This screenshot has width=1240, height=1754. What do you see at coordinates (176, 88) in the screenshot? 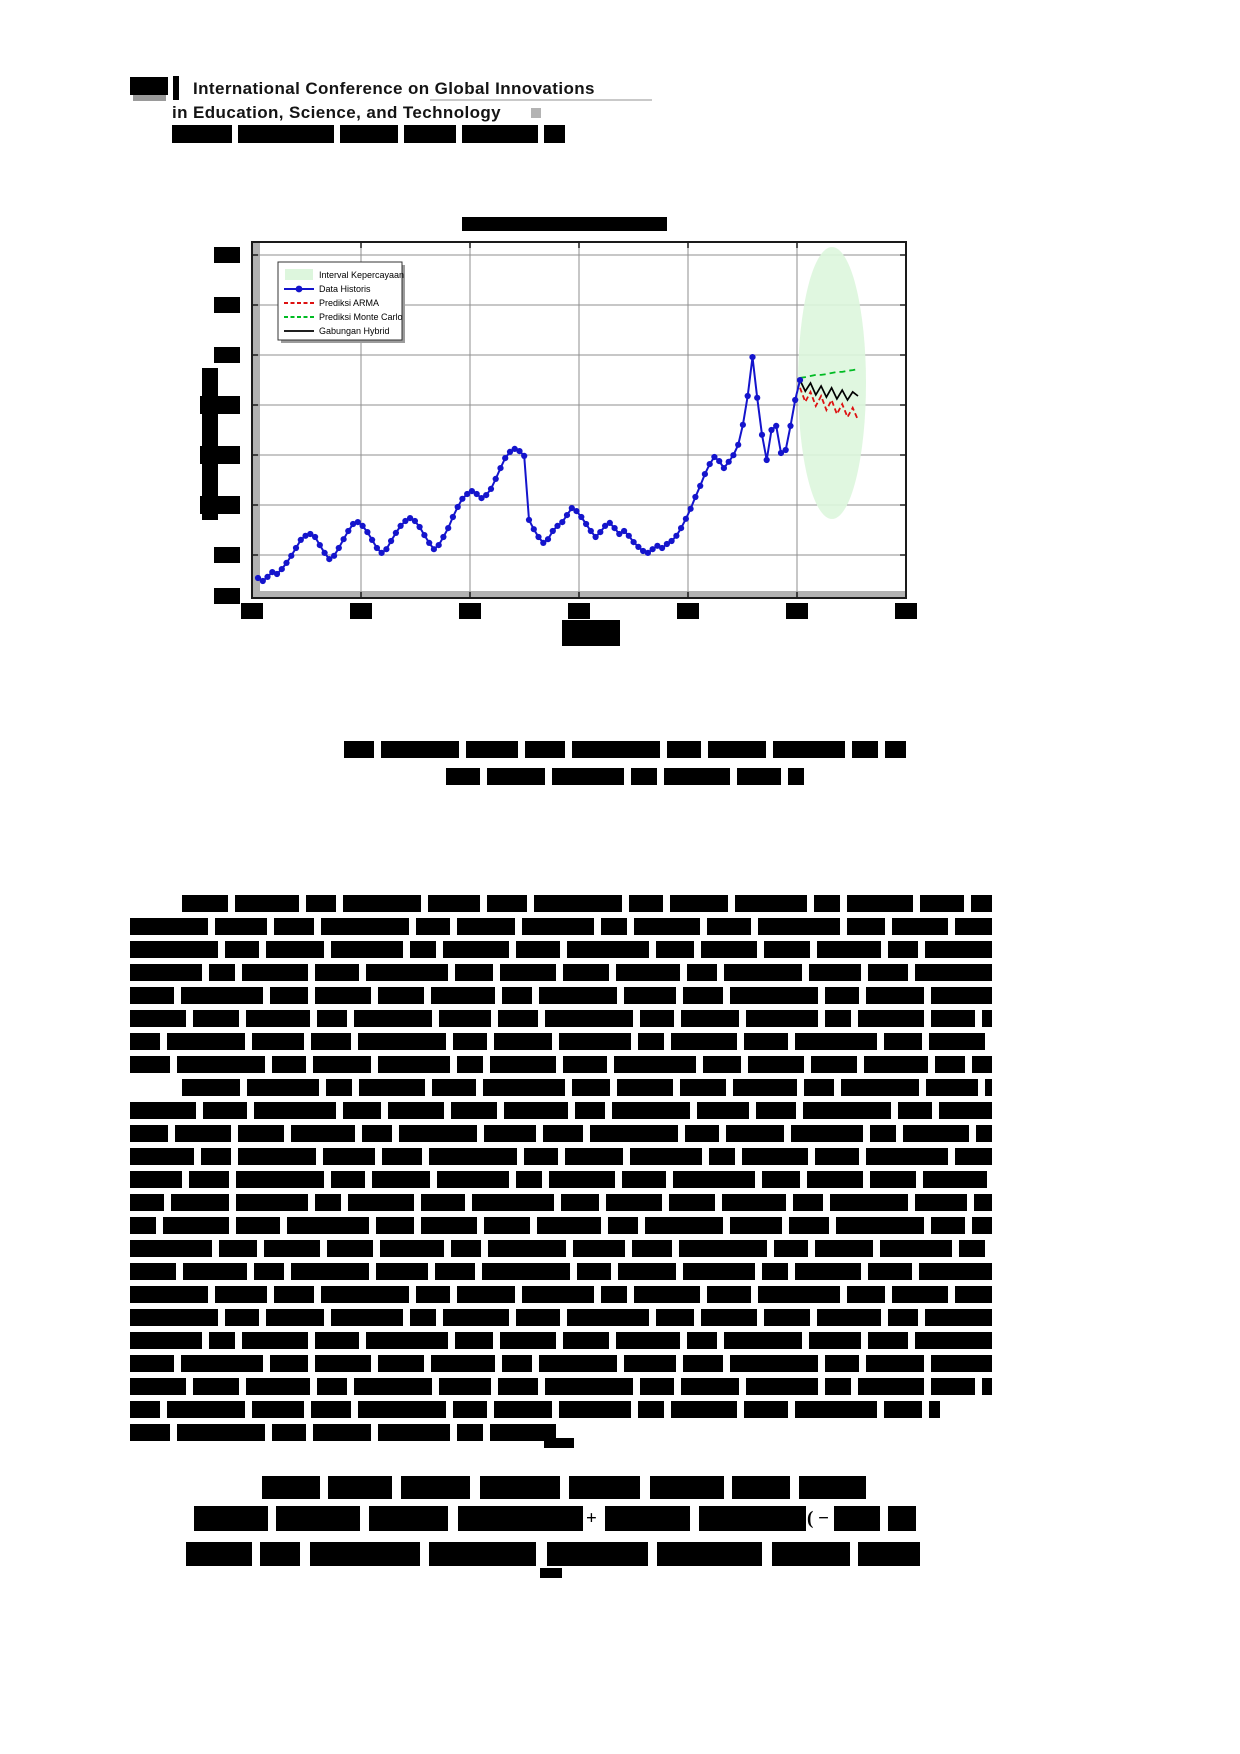
I see `header-divider` at bounding box center [176, 88].